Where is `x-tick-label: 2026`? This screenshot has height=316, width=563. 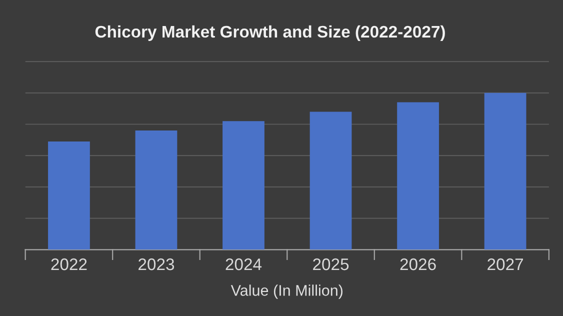 x-tick-label: 2026 is located at coordinates (418, 264).